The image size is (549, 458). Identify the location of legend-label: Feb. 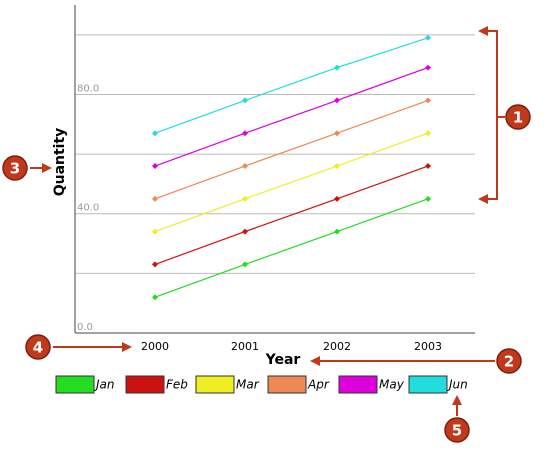
(177, 385).